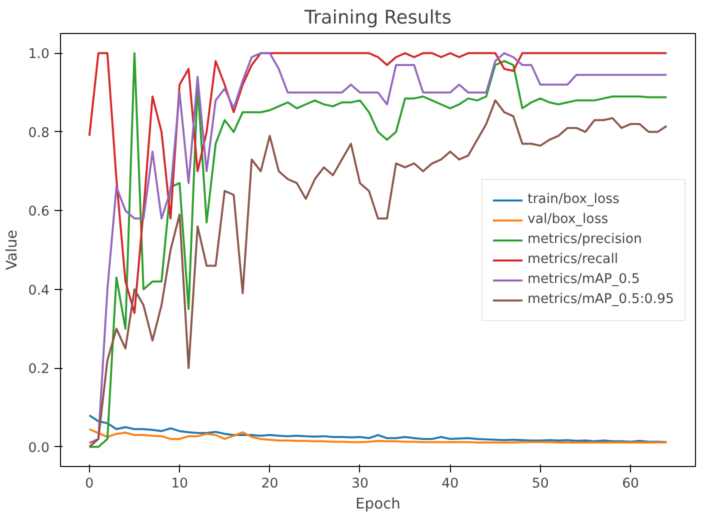 The width and height of the screenshot is (712, 527). What do you see at coordinates (572, 259) in the screenshot?
I see `legend-label: metrics/recall` at bounding box center [572, 259].